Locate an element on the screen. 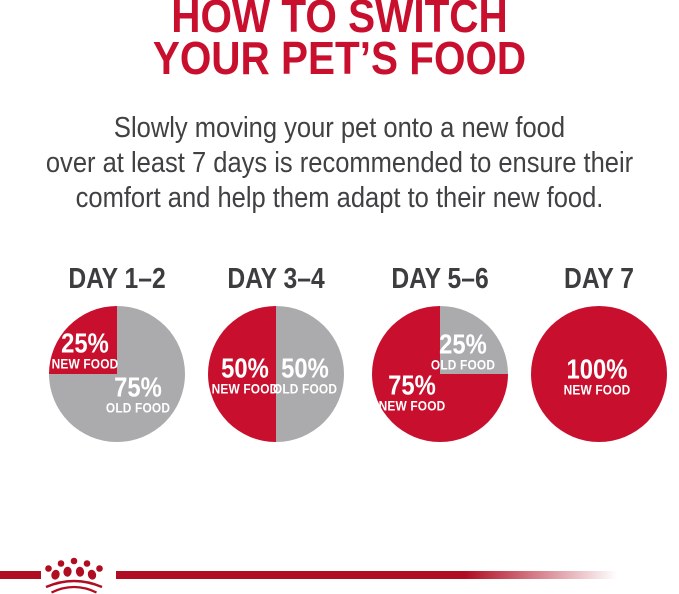 Image resolution: width=679 pixels, height=594 pixels. slice-label-new-food: 50% NEW FOOD is located at coordinates (245, 374).